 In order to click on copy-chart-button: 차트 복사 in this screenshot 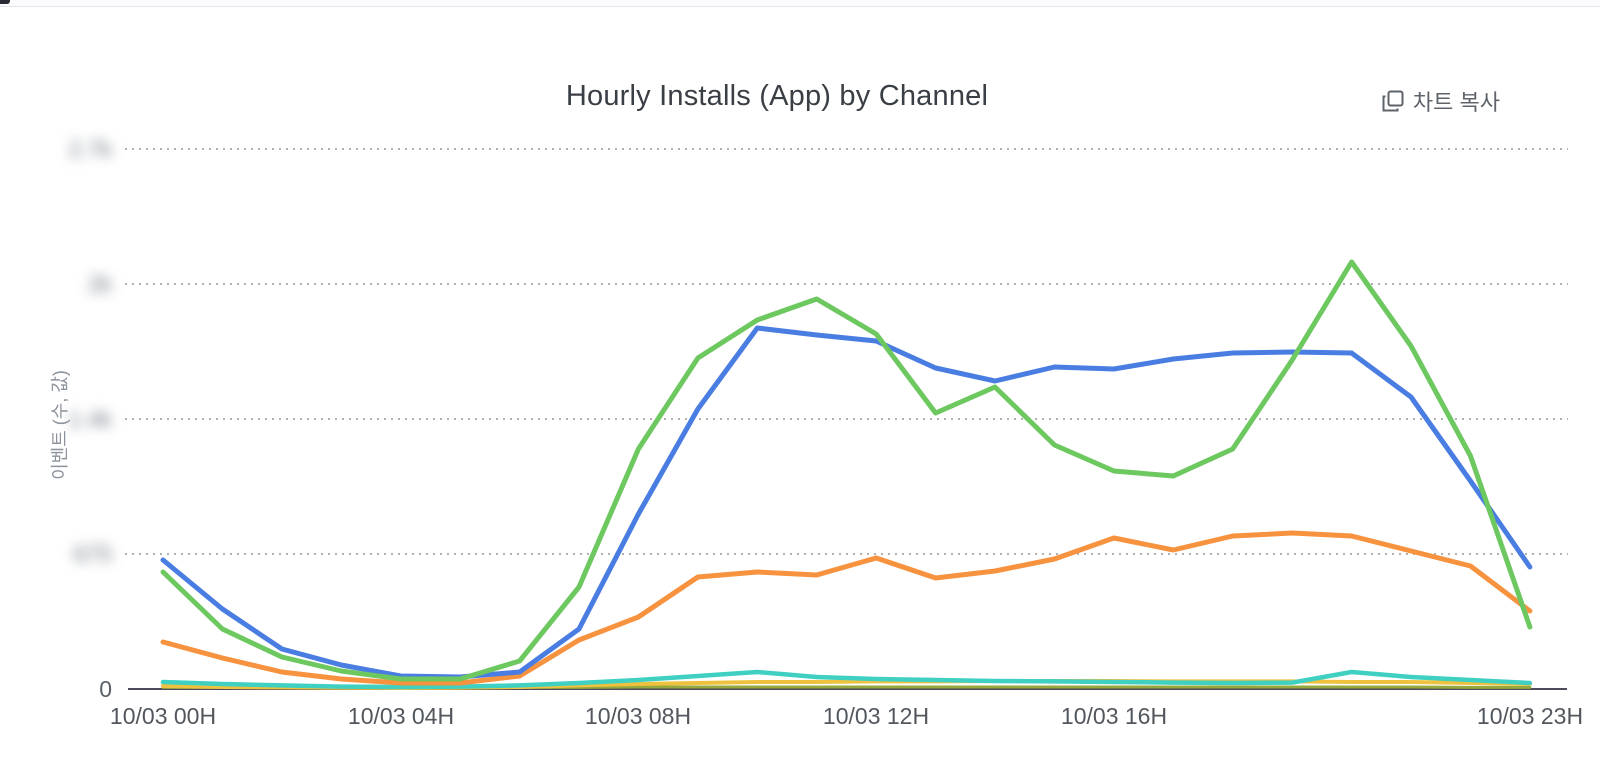, I will do `click(1441, 101)`.